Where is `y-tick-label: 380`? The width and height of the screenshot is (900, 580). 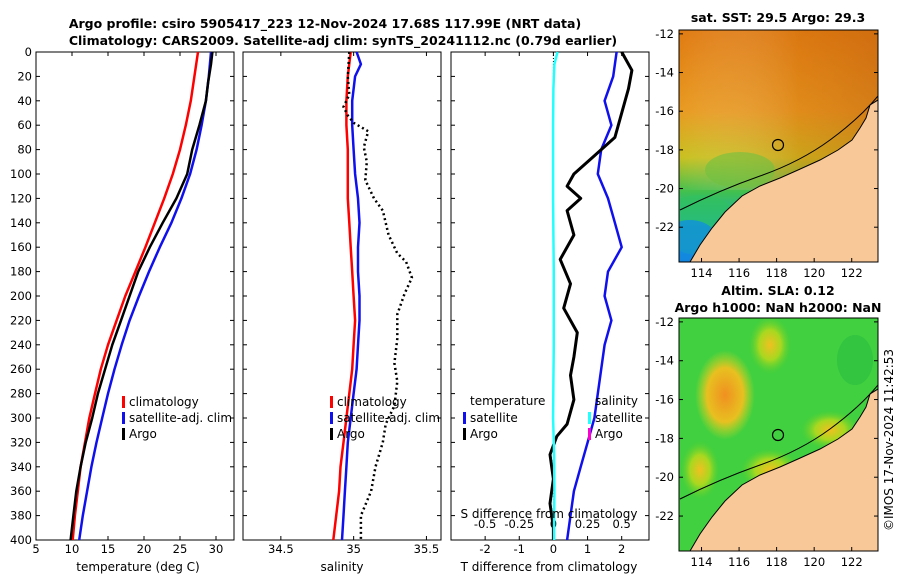
y-tick-label: 380 is located at coordinates (21, 516).